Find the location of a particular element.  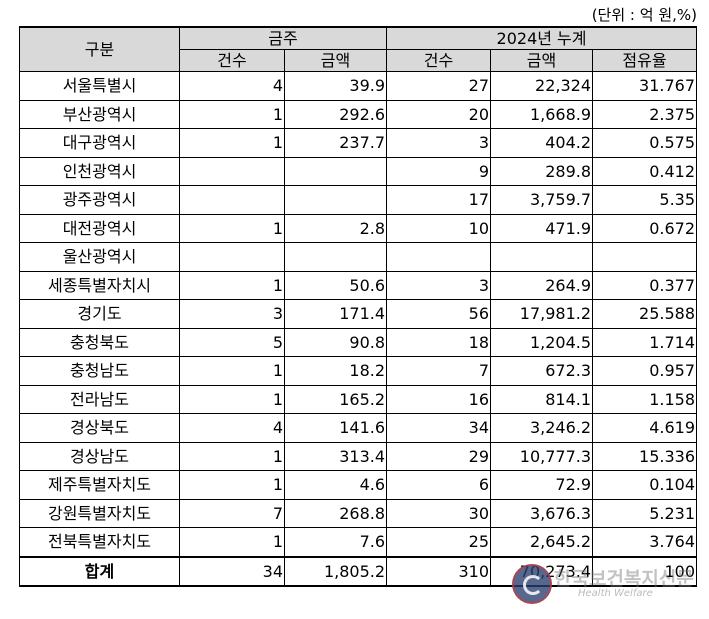

row-week-amount: 237.7 is located at coordinates (335, 143).